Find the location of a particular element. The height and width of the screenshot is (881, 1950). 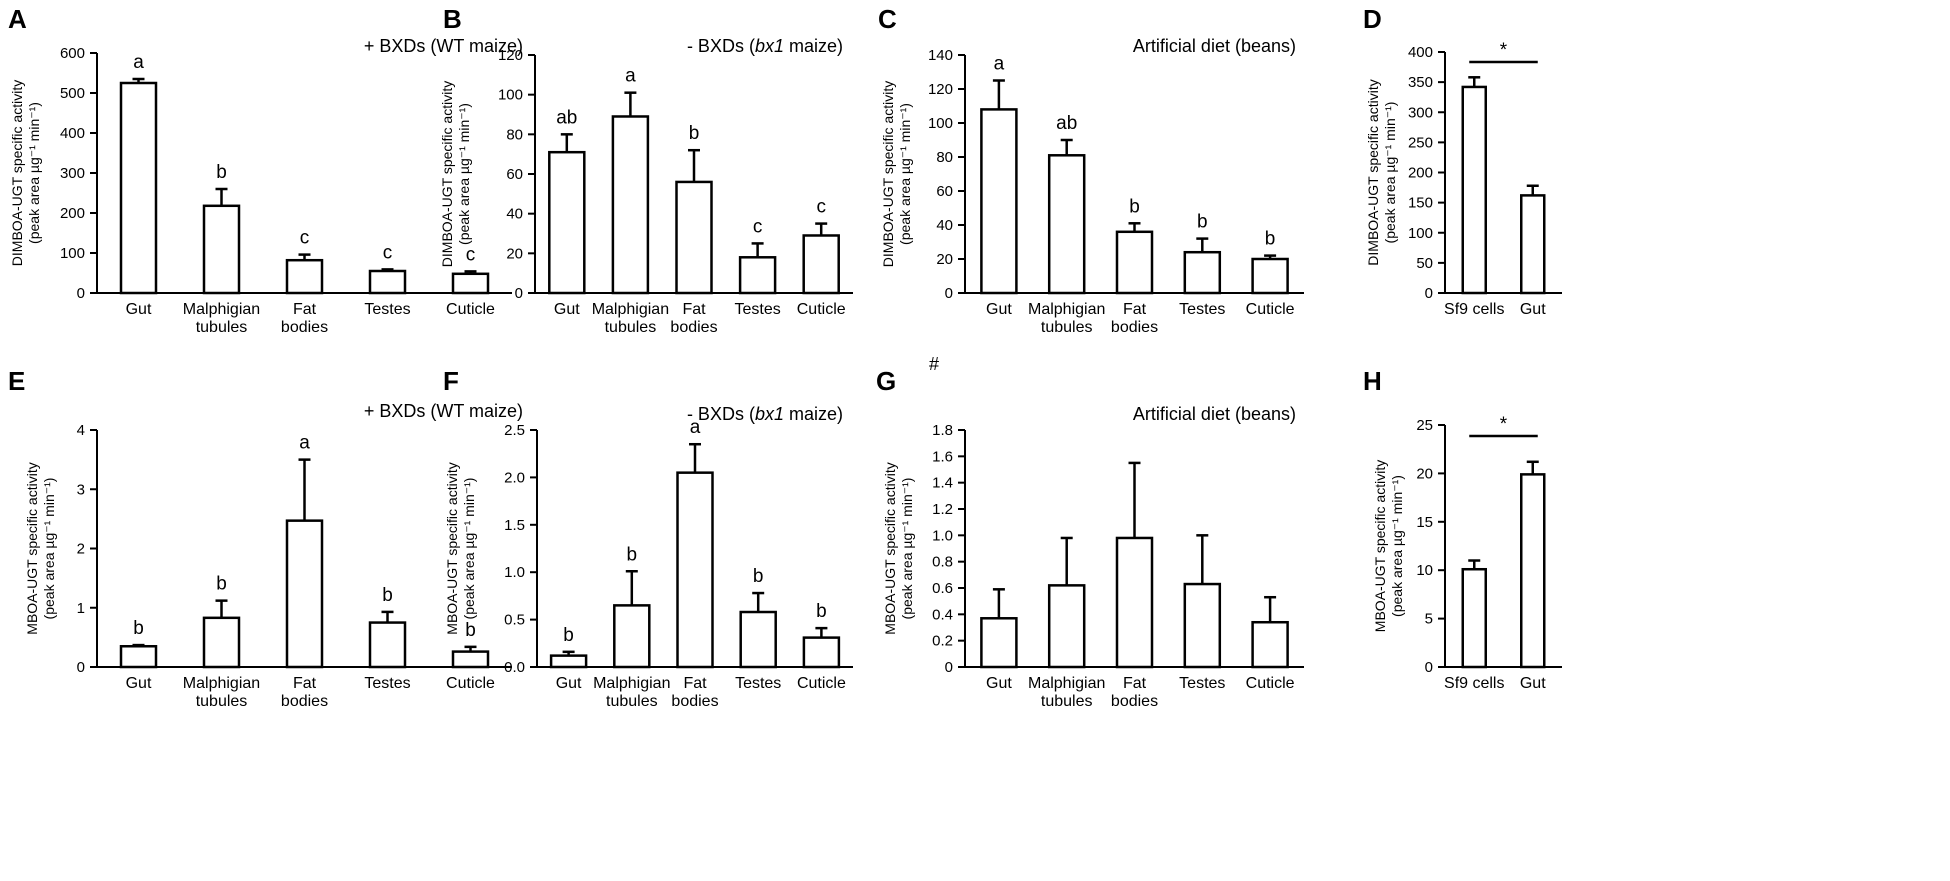

y-tick-label: 3 is located at coordinates (81, 489).